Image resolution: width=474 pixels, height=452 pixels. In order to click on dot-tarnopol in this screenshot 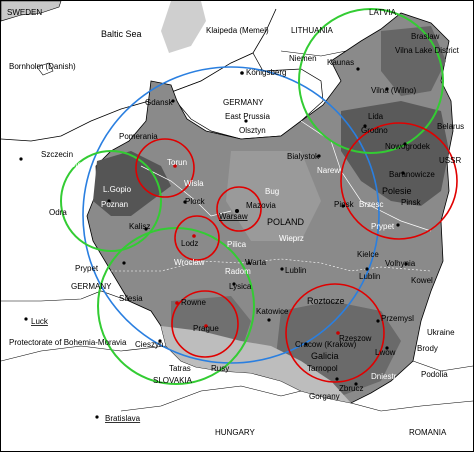, I will do `click(387, 348)`.